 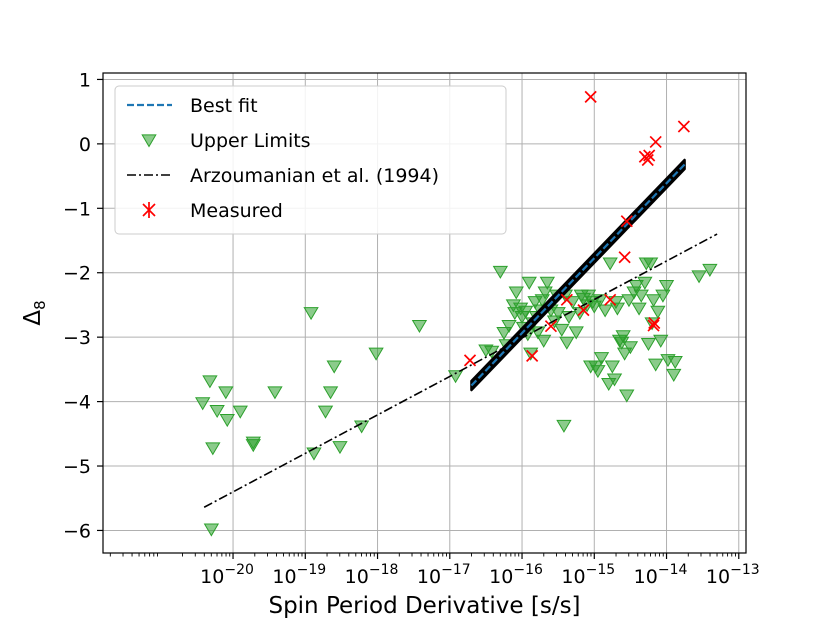 I want to click on x-tick-label: 10−18, so click(x=372, y=575).